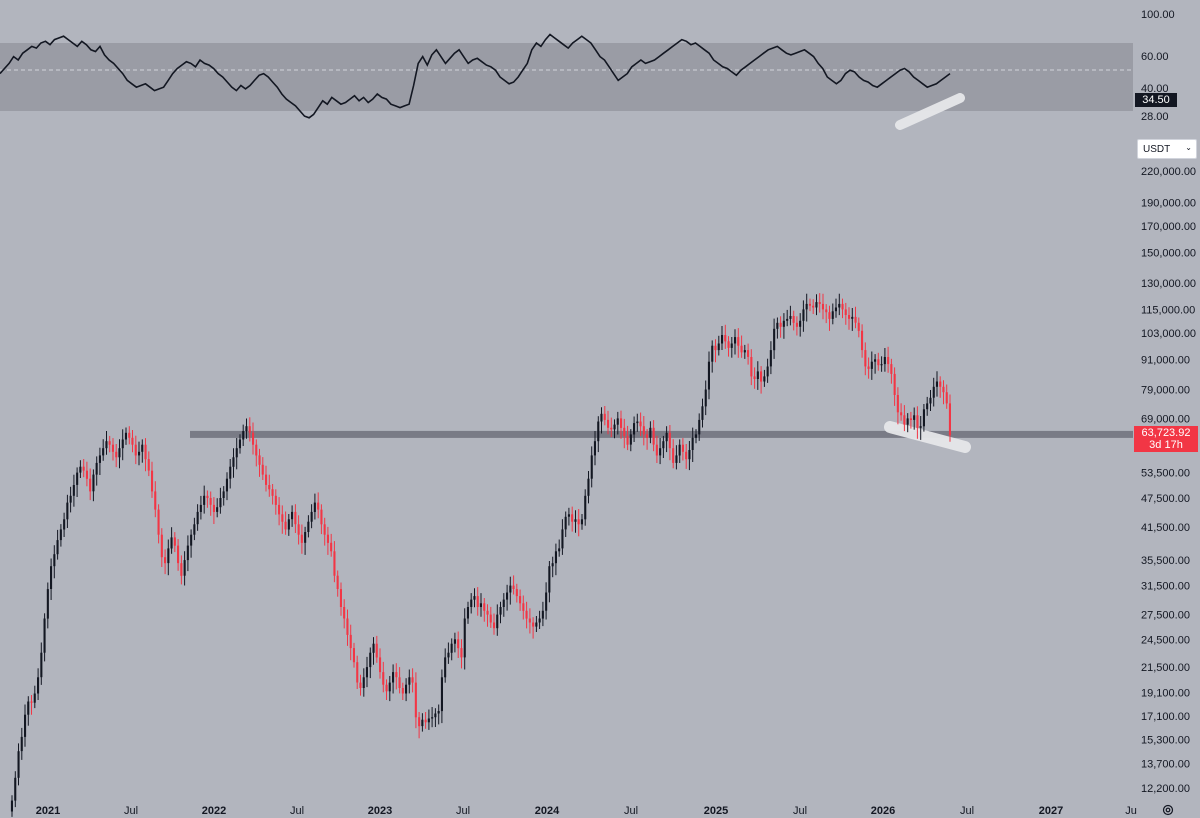  Describe the element at coordinates (716, 811) in the screenshot. I see `time-tick-label: 2025` at that location.